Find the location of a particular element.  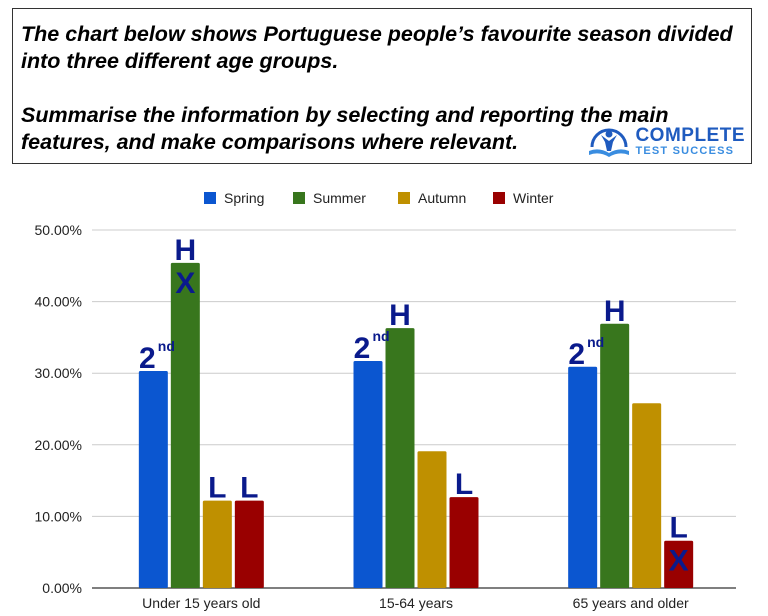

legend-swatch-autumn is located at coordinates (404, 198).